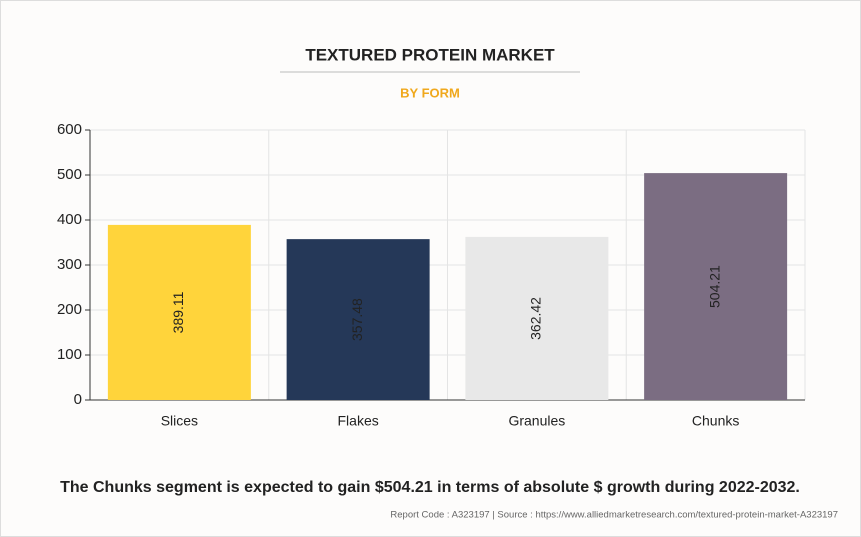 The image size is (861, 537). I want to click on data-label: 362.42, so click(536, 318).